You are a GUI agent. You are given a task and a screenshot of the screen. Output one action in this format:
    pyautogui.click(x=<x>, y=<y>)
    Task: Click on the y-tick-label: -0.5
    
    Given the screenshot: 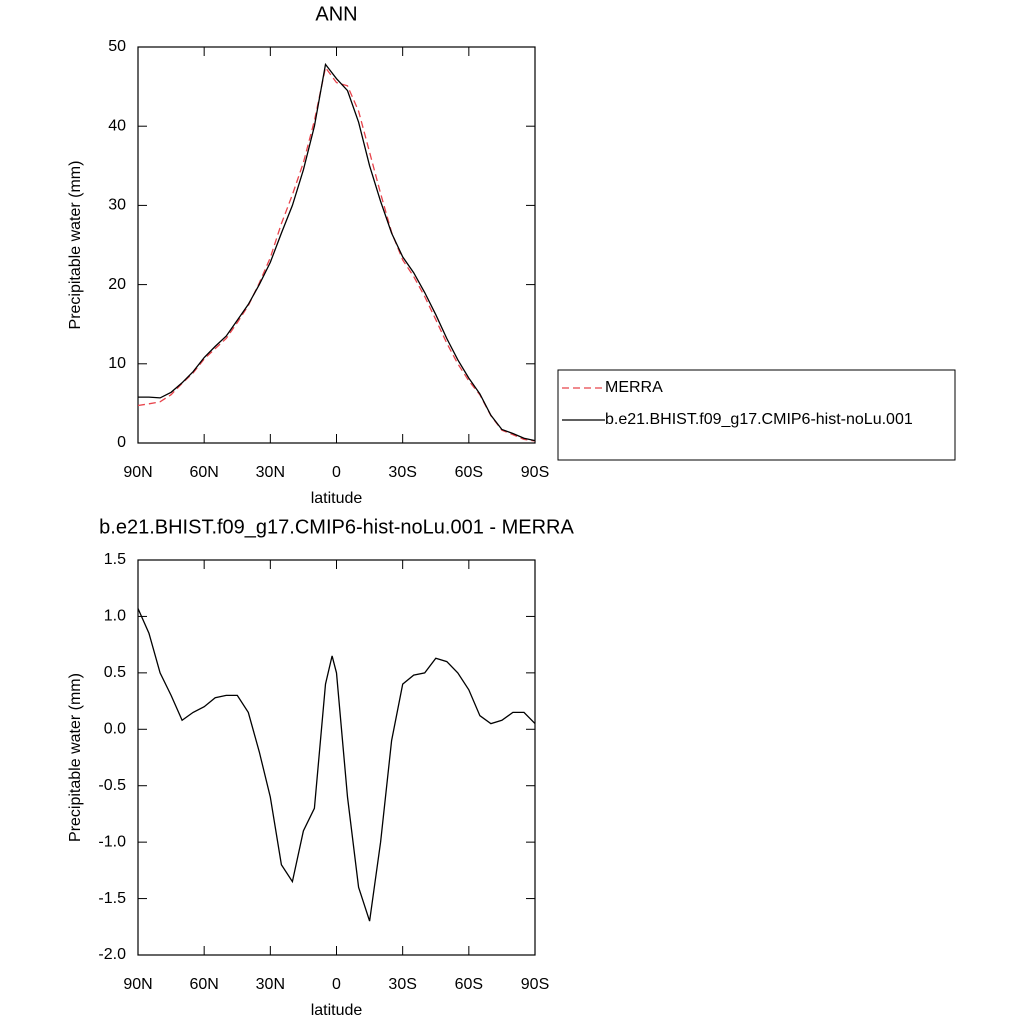 What is the action you would take?
    pyautogui.click(x=112, y=785)
    